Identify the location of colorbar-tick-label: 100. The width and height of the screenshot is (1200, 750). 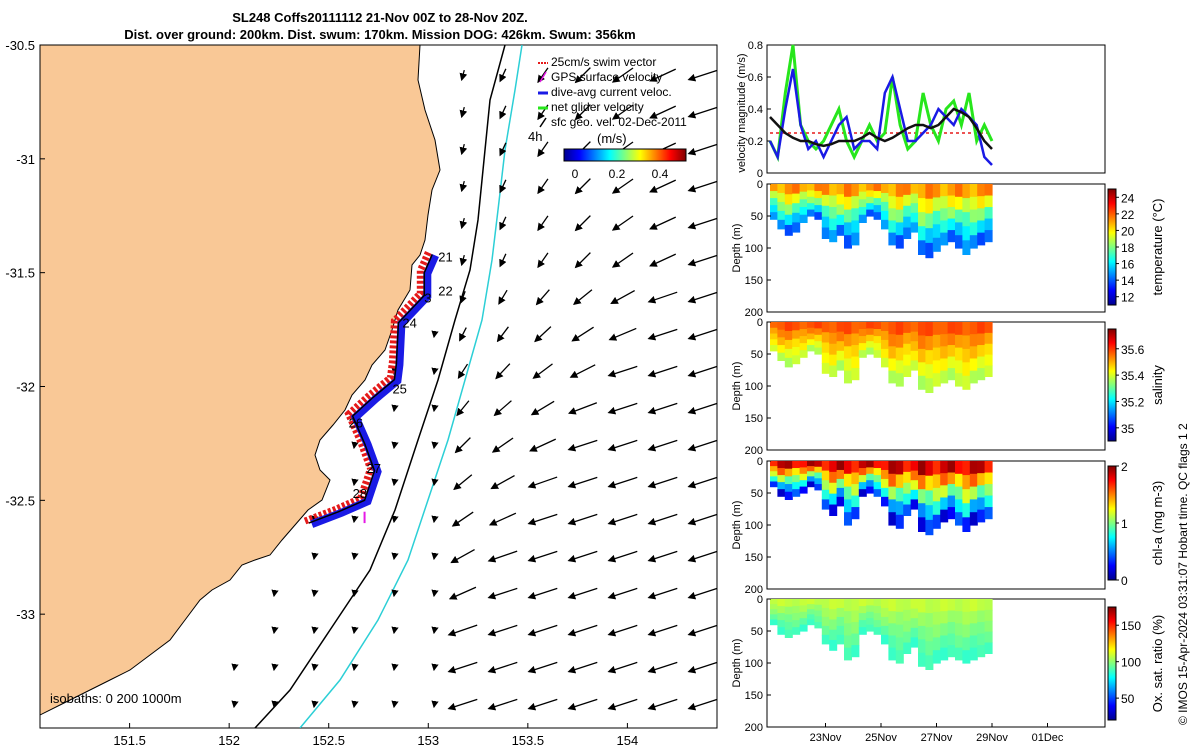
(1131, 663).